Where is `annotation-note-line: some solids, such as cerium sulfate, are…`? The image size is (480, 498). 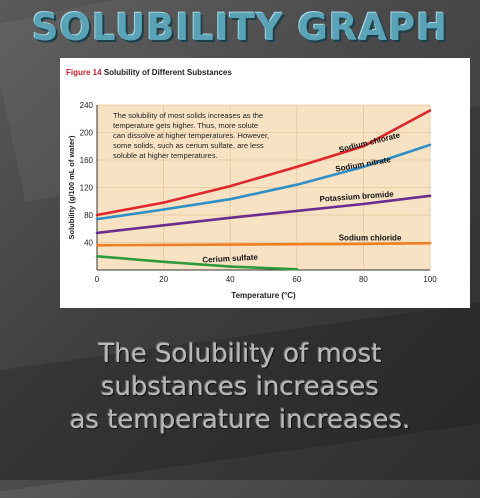
annotation-note-line: some solids, such as cerium sulfate, are… is located at coordinates (188, 145).